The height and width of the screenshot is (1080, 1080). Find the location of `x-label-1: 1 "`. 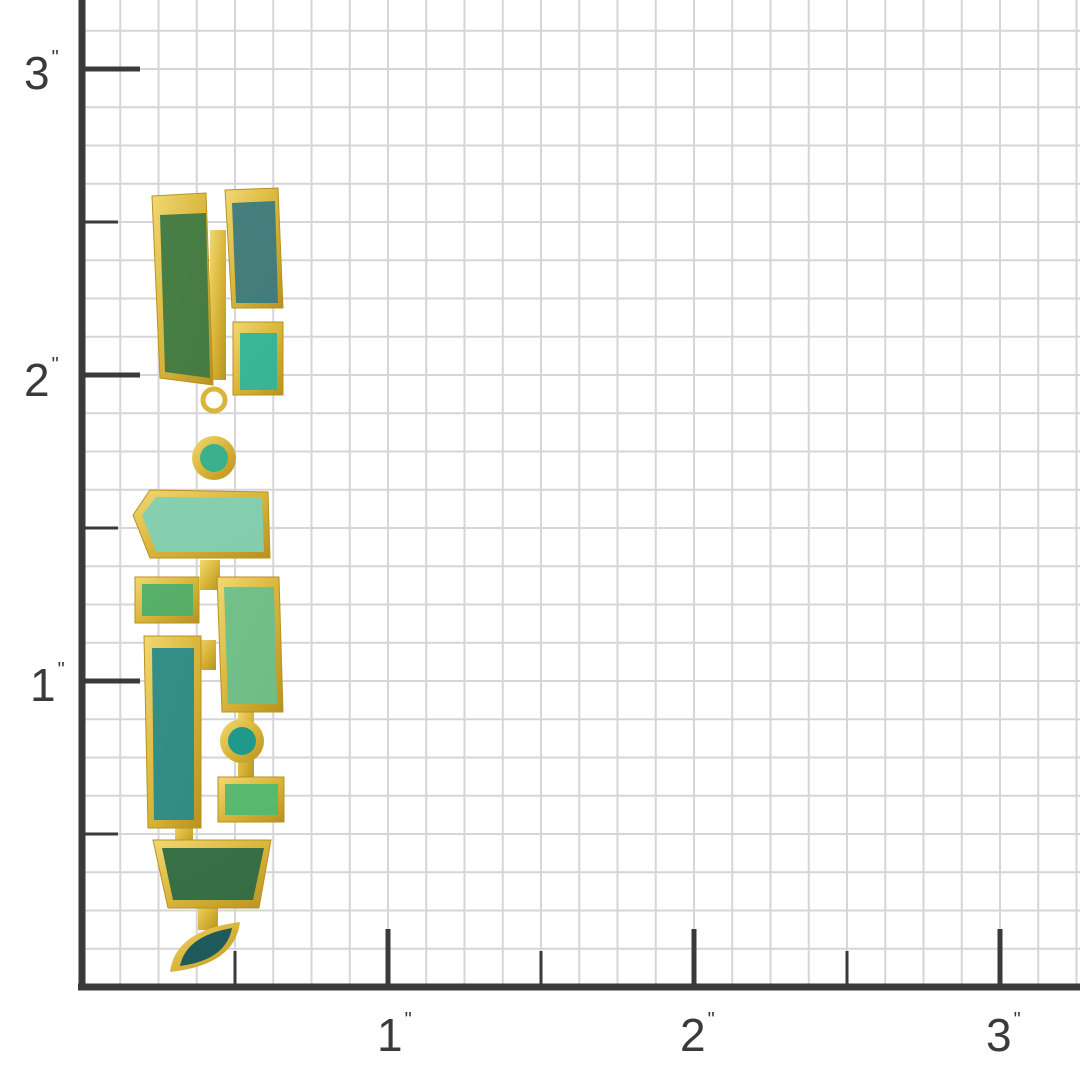

x-label-1: 1 " is located at coordinates (394, 1035).